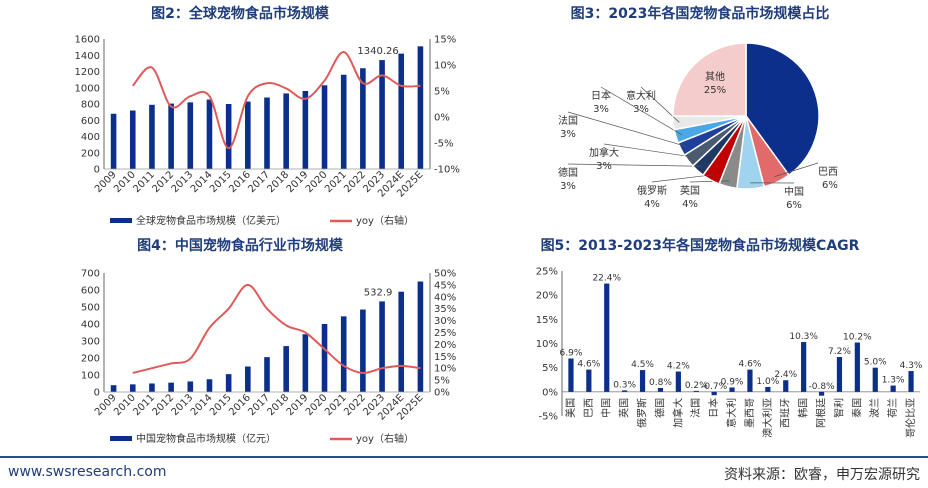 The width and height of the screenshot is (928, 488). I want to click on chart5-data-label: 0.3%, so click(624, 385).